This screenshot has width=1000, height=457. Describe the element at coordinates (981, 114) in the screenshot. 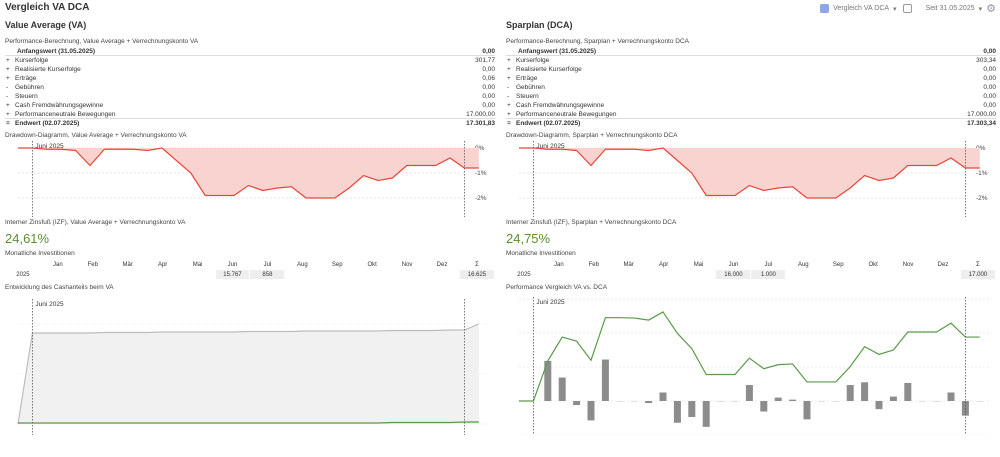

I see `row-value: 17.000,00` at that location.